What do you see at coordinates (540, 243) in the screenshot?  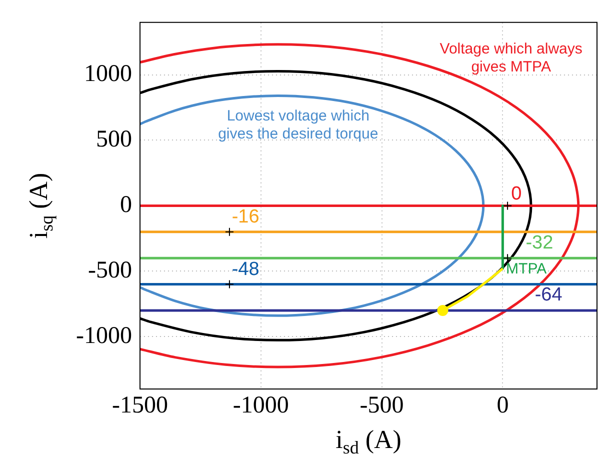 I see `series-label: -32` at bounding box center [540, 243].